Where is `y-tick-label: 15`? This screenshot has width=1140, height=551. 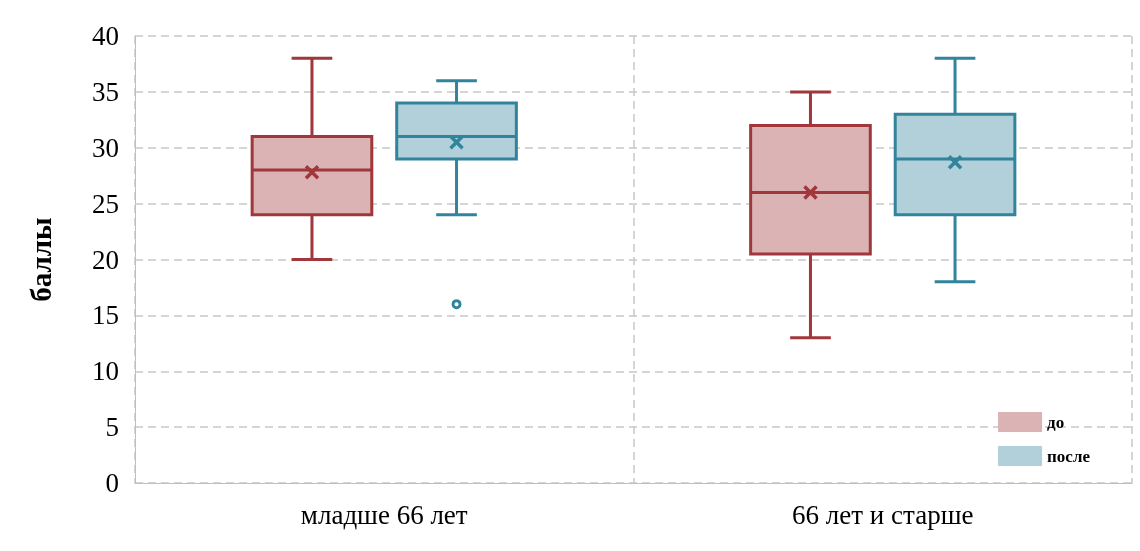 y-tick-label: 15 is located at coordinates (105, 315).